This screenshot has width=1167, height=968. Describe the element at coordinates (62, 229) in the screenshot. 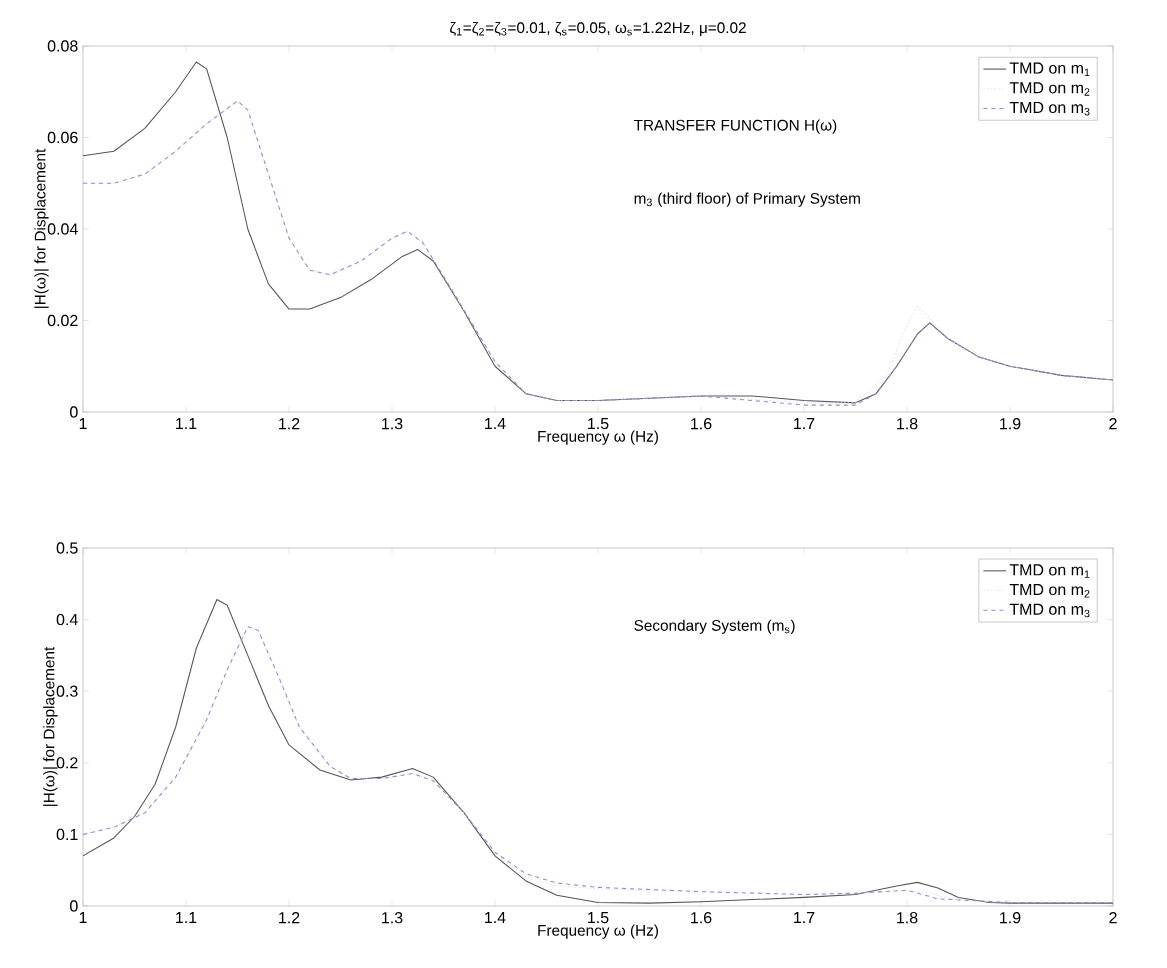

I see `y-tick-label: 0.04` at that location.